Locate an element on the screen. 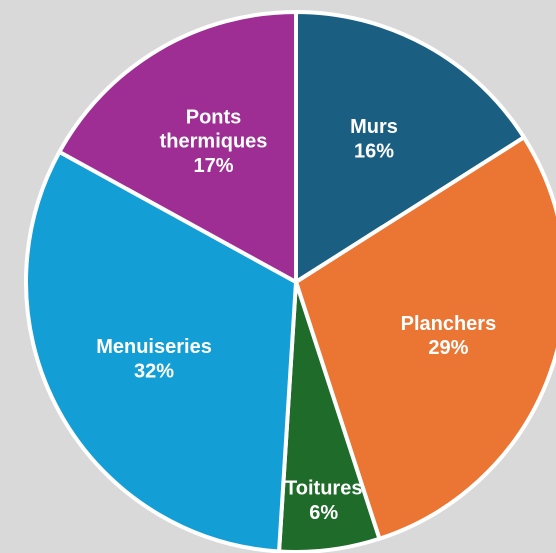 This screenshot has height=553, width=556. slice-label-line: Murs is located at coordinates (374, 127).